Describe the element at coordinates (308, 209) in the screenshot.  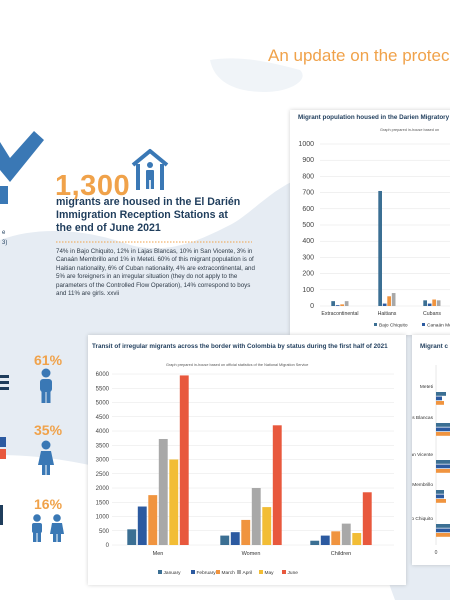
I see `y-tick-label: 600` at that location.